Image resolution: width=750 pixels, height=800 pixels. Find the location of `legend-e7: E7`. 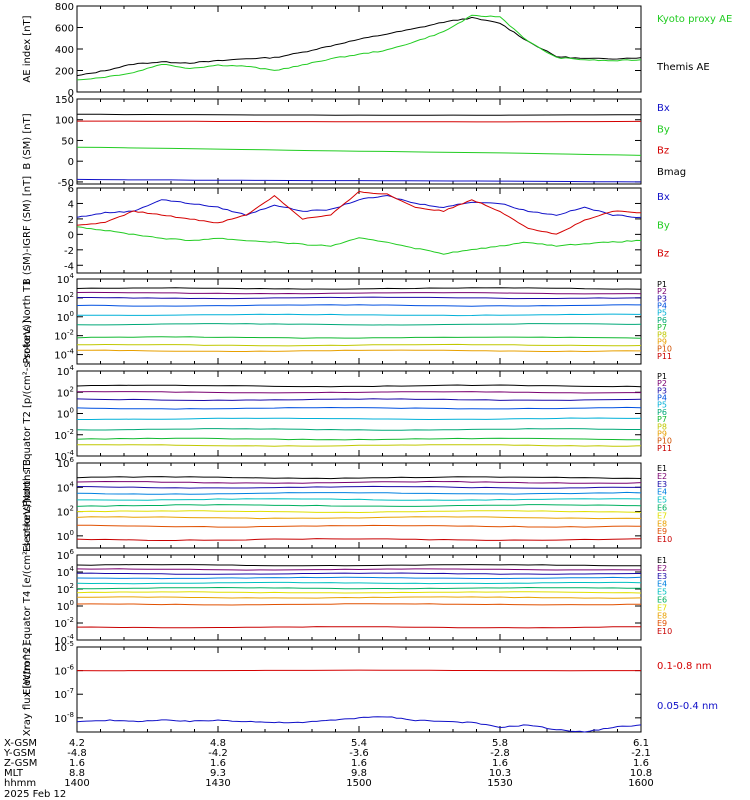

legend-e7: E7 is located at coordinates (662, 515).